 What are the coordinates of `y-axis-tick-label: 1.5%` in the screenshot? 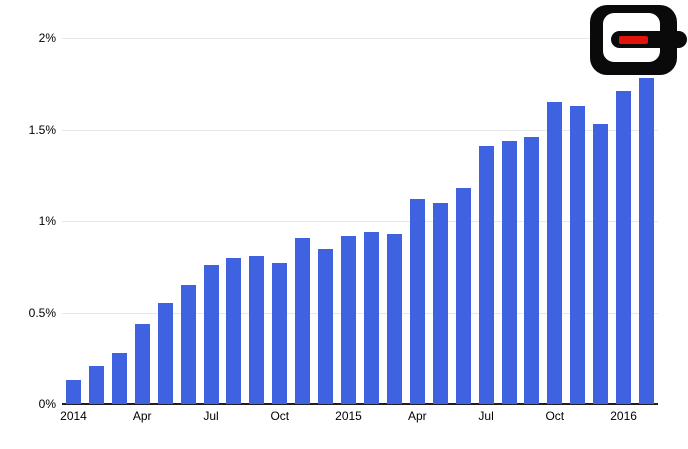 It's located at (42, 129).